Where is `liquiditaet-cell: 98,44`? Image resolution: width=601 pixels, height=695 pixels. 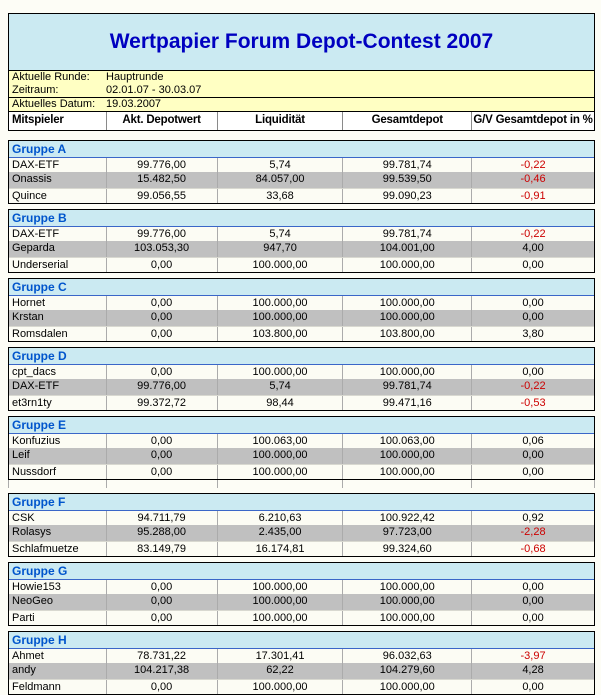 liquiditaet-cell: 98,44 is located at coordinates (279, 403).